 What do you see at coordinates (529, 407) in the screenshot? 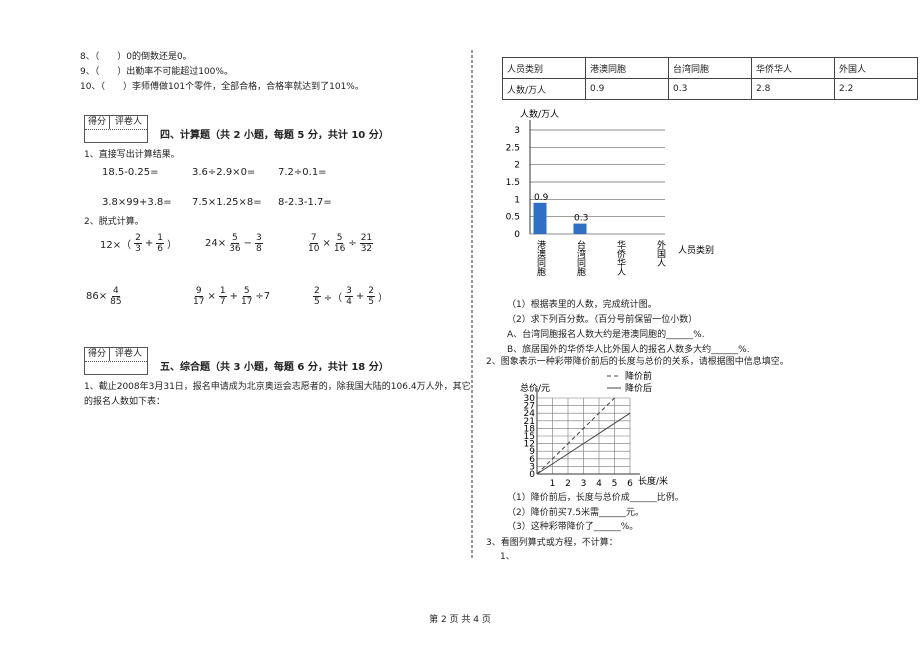
I see `y-tick-label: 27` at bounding box center [529, 407].